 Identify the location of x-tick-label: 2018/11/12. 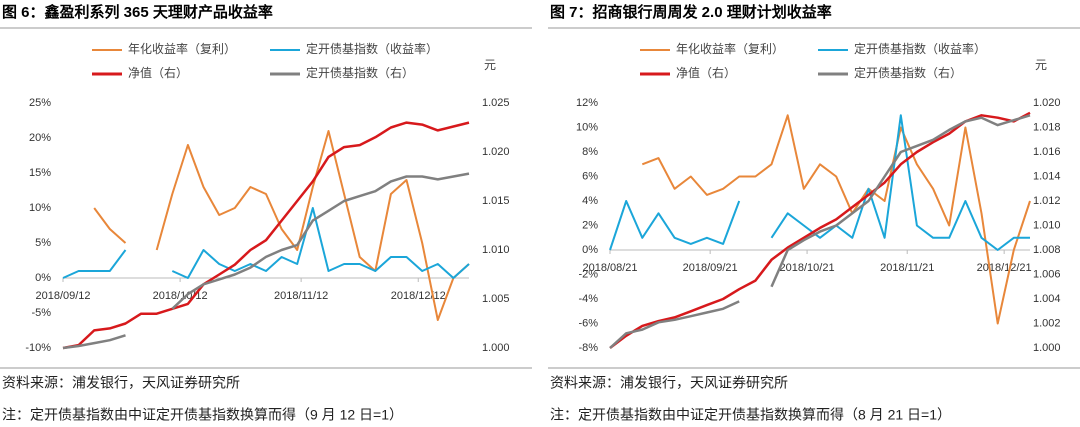
(301, 296).